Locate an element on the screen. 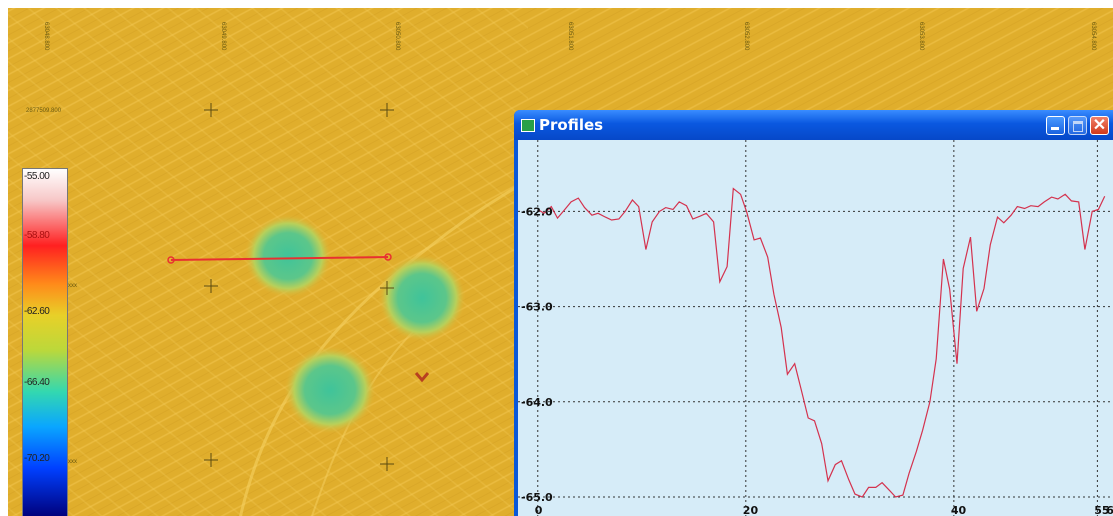 The image size is (1113, 516). x-tick-label: 20 is located at coordinates (751, 510).